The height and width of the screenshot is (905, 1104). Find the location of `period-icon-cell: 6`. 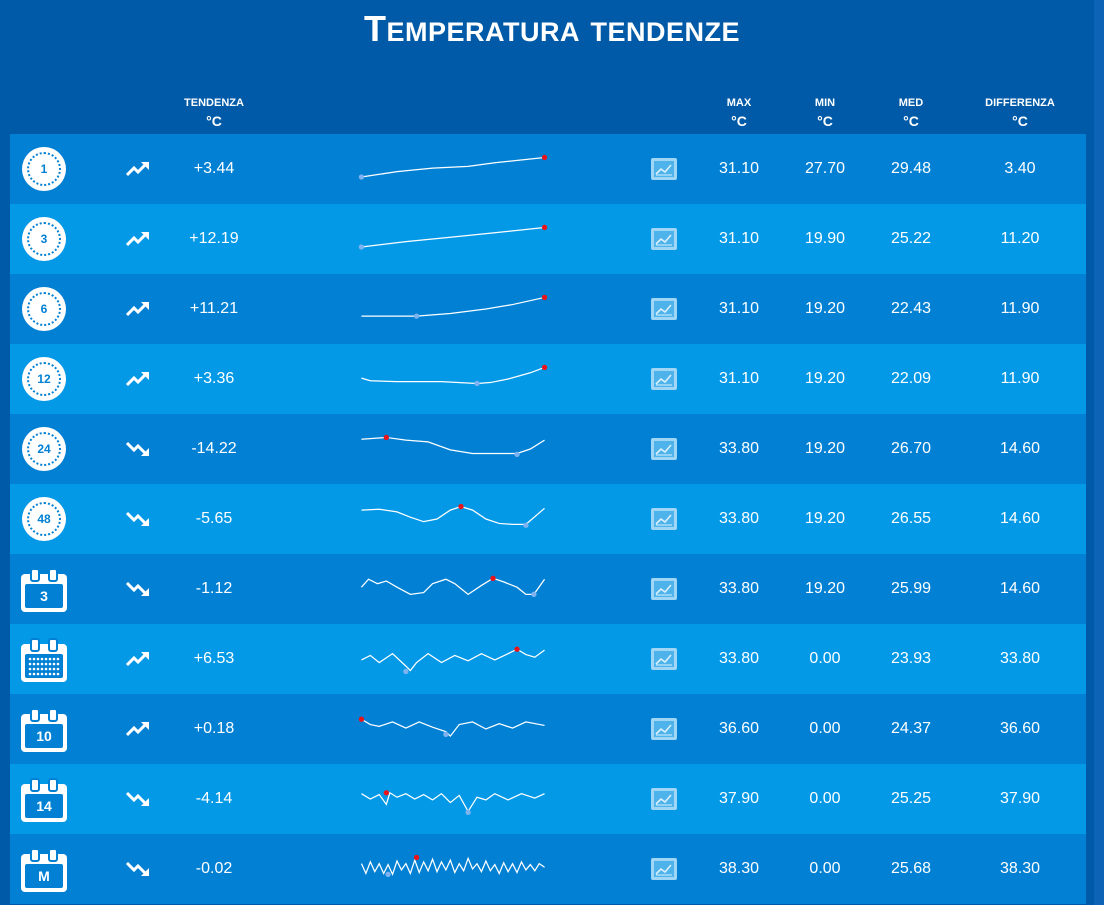

period-icon-cell: 6 is located at coordinates (44, 309).